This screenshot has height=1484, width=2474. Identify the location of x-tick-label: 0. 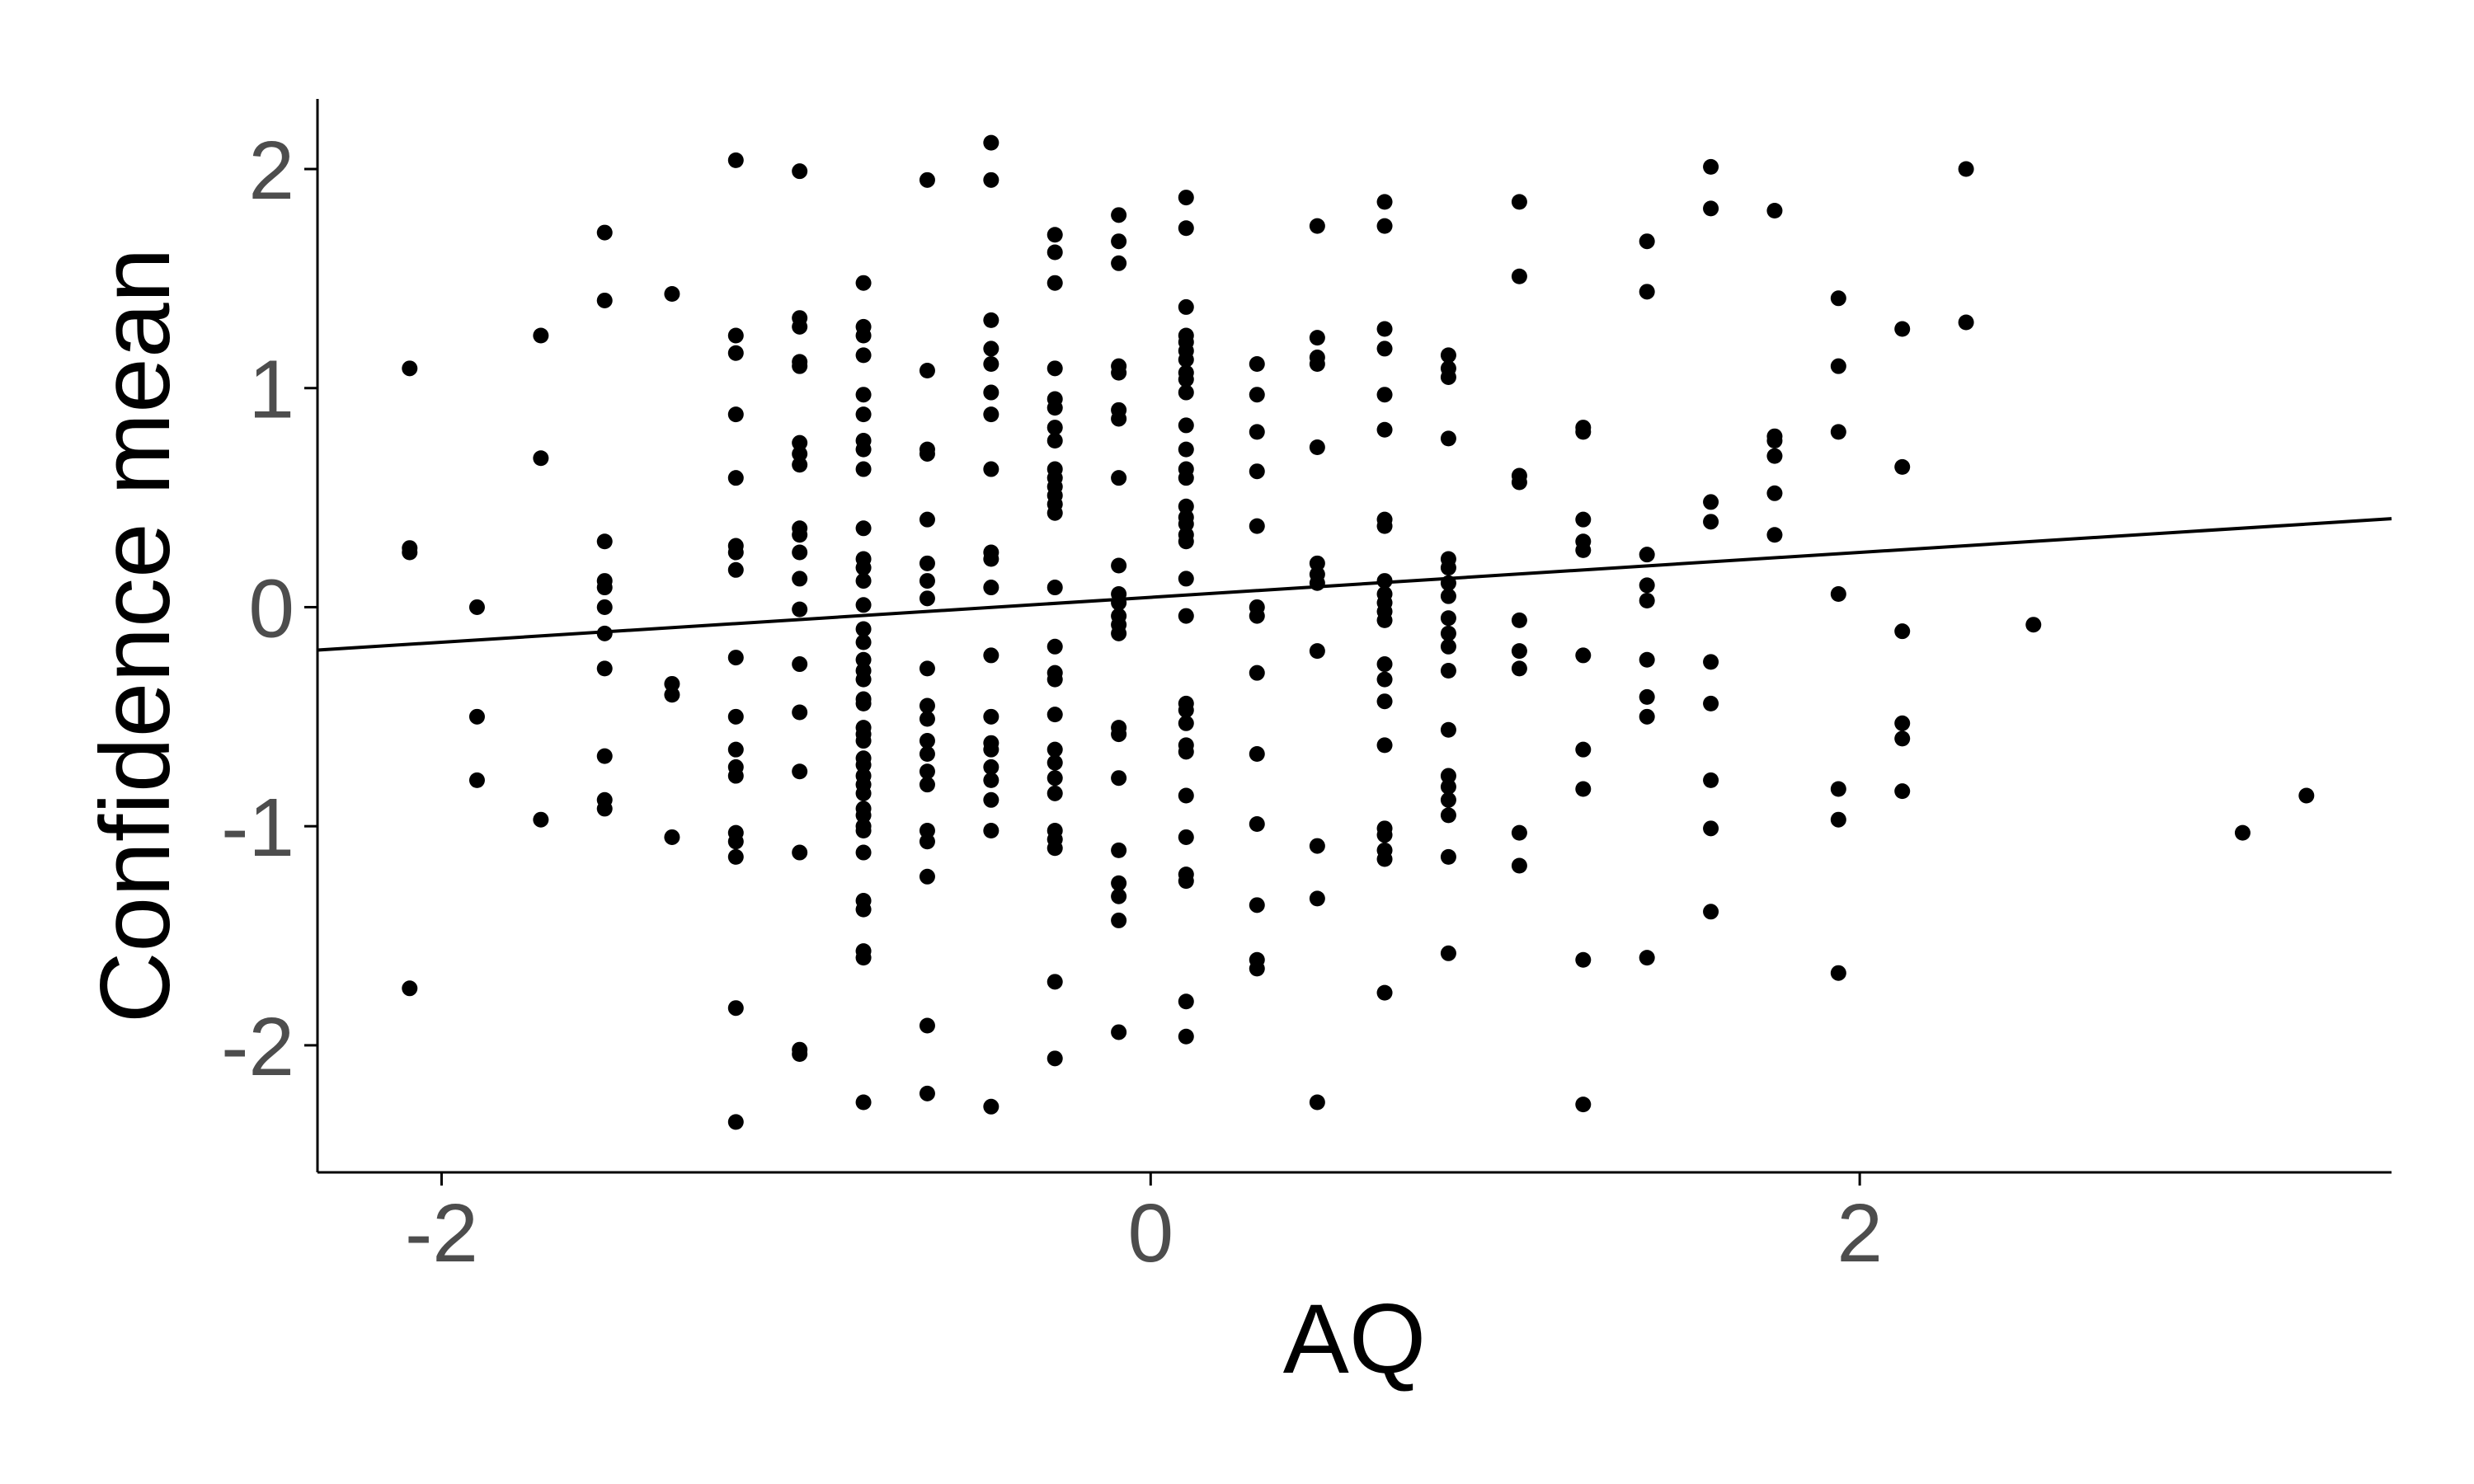
(1150, 1233).